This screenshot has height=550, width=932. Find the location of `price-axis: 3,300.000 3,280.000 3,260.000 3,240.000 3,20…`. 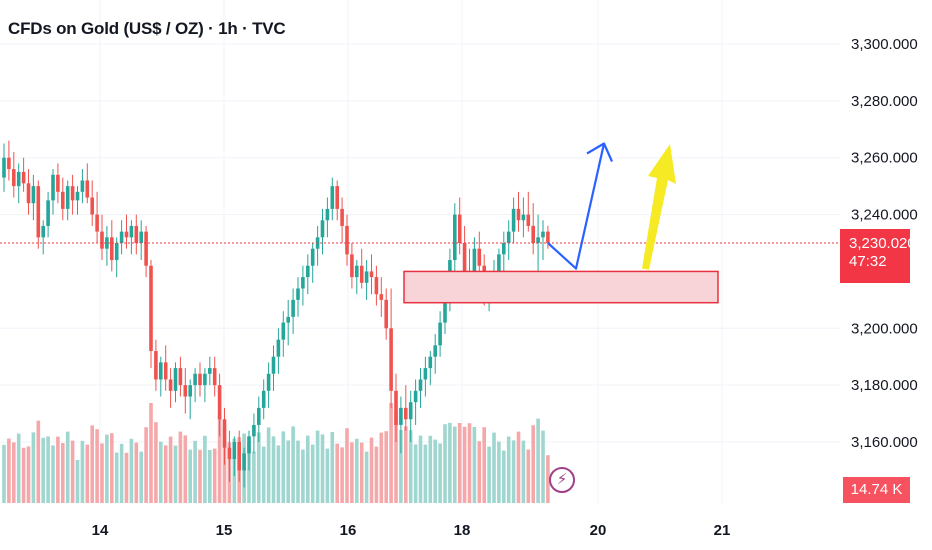

price-axis: 3,300.000 3,280.000 3,260.000 3,240.000 3,20… is located at coordinates (884, 243).